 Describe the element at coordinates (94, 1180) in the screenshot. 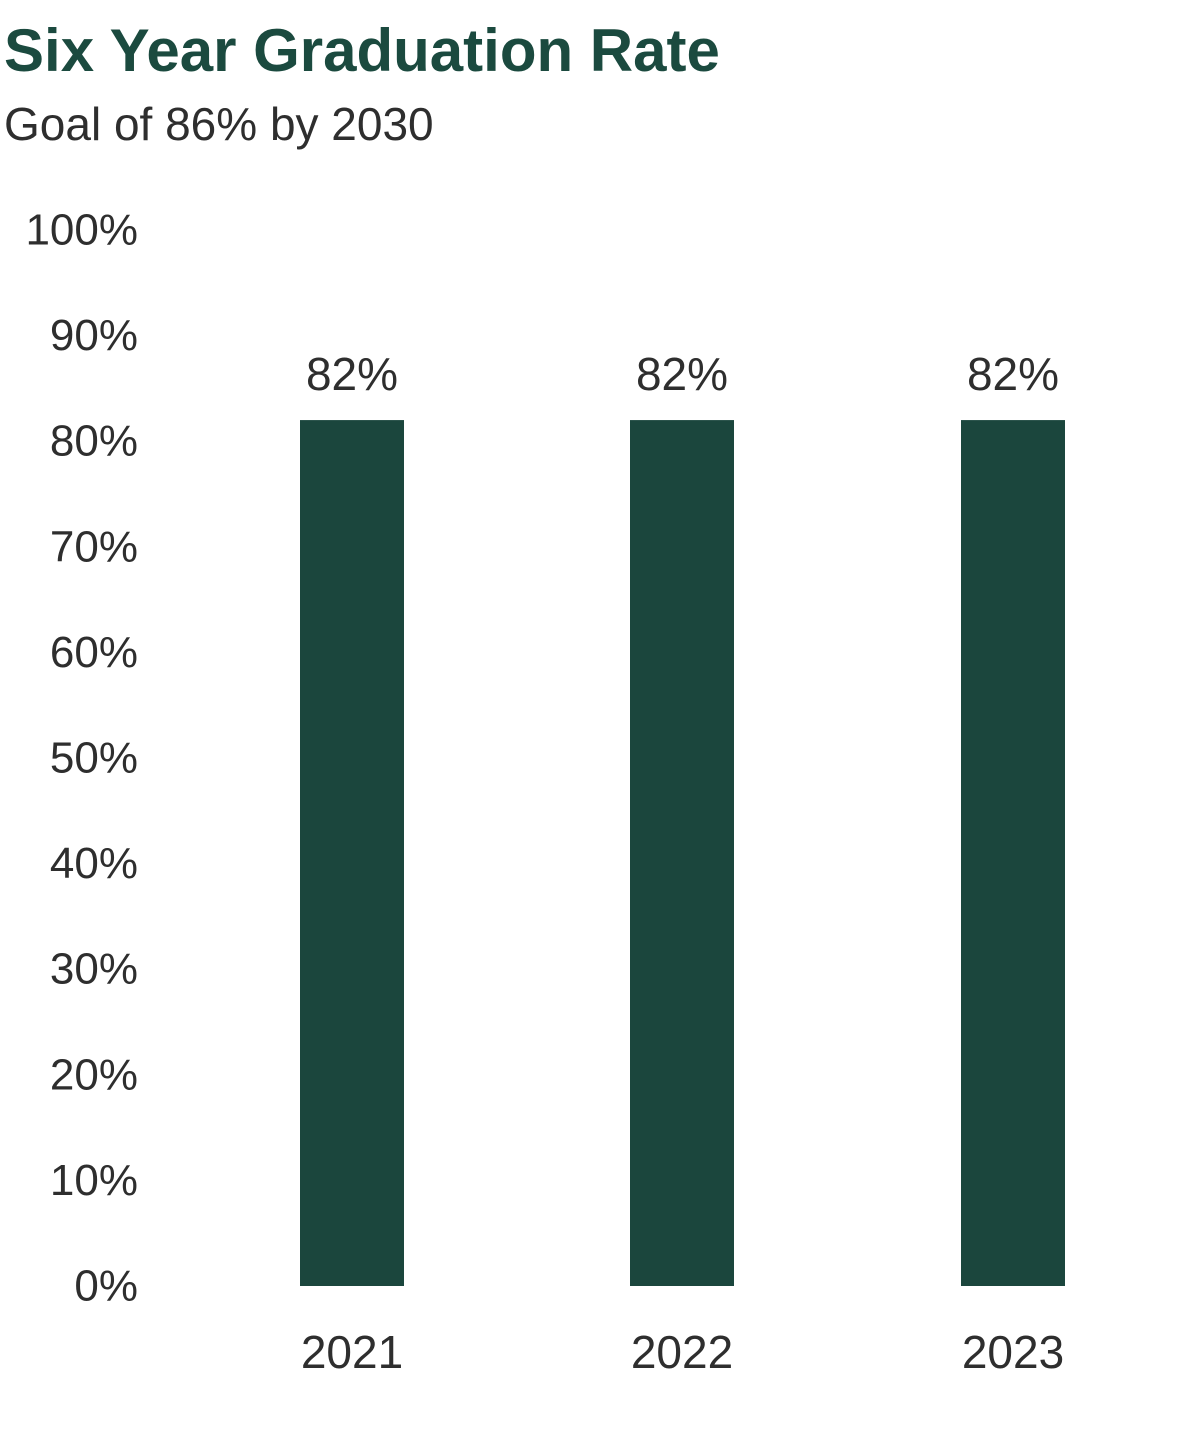

I see `y-tick-label: 10%` at that location.